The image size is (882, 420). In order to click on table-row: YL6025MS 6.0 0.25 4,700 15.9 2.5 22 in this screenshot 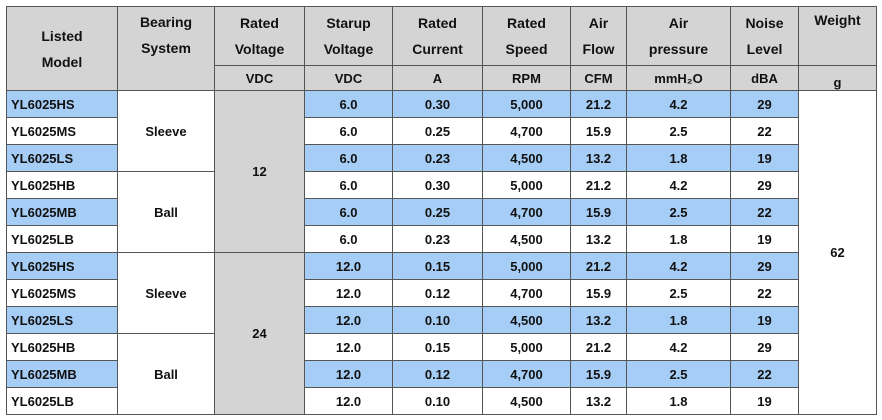, I will do `click(441, 131)`.